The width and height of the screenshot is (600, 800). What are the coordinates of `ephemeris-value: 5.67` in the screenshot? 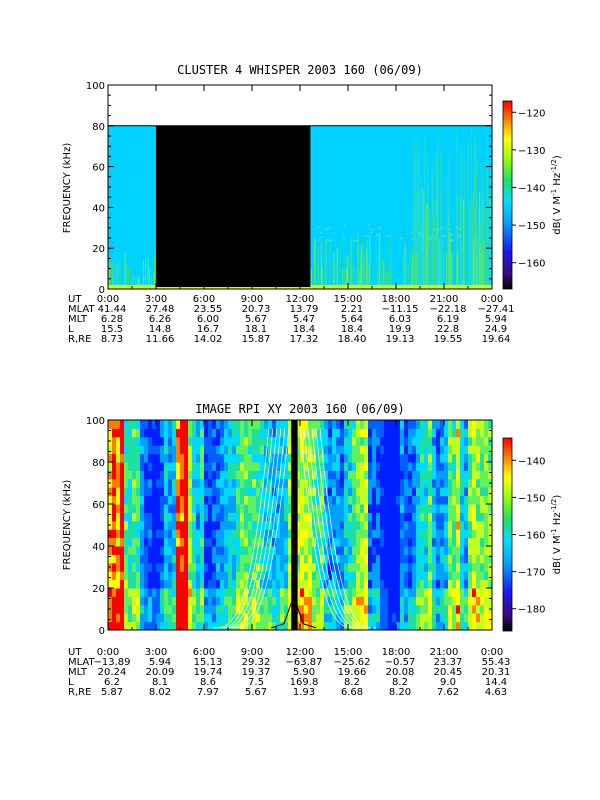 It's located at (256, 319).